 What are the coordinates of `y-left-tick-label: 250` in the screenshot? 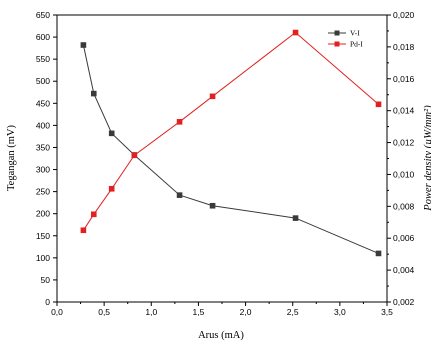 It's located at (43, 192).